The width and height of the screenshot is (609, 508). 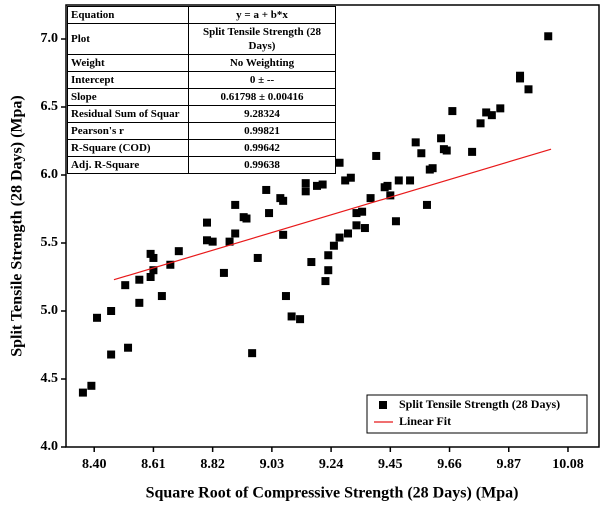 I want to click on table-key: Adj. R-Square, so click(x=128, y=165).